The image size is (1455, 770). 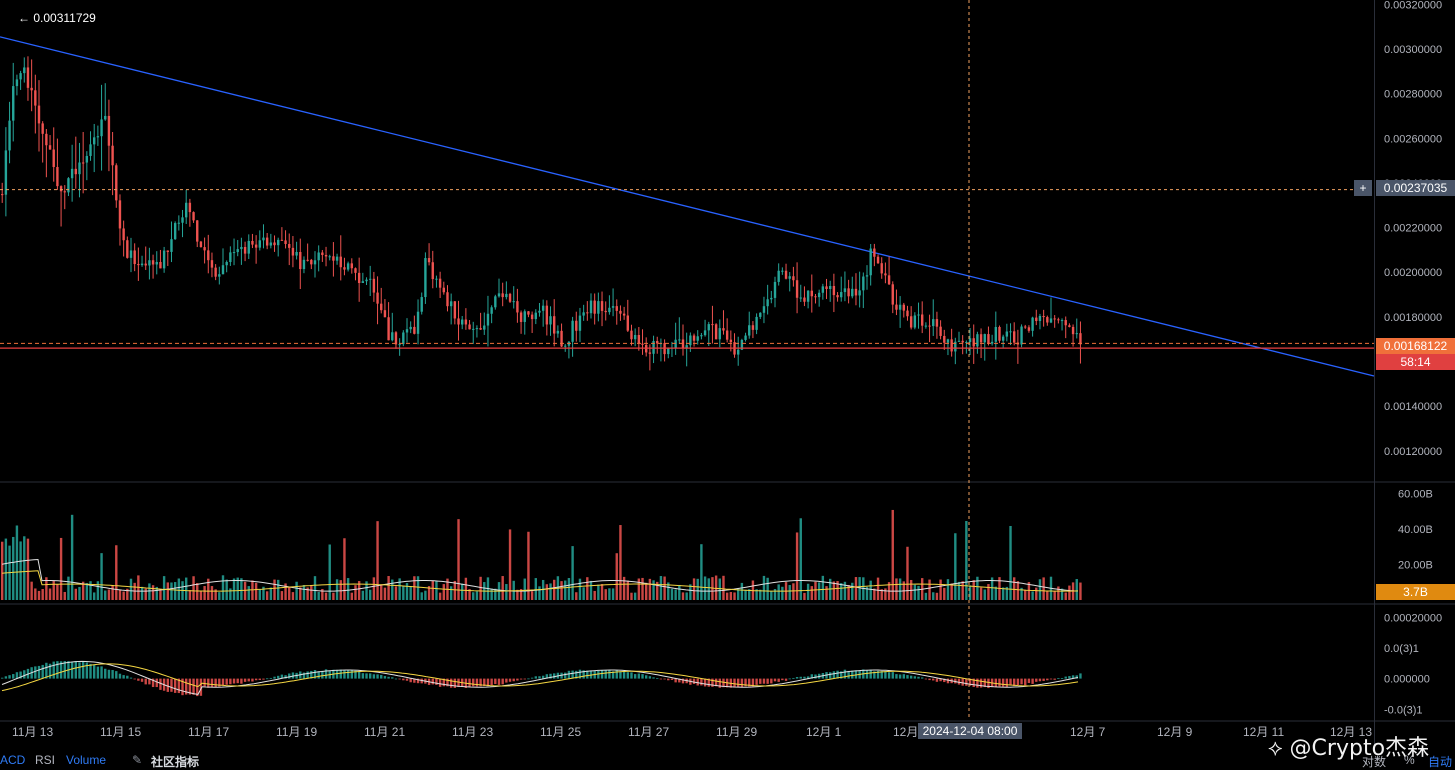 I want to click on toggle-log: 对数, so click(x=1374, y=762).